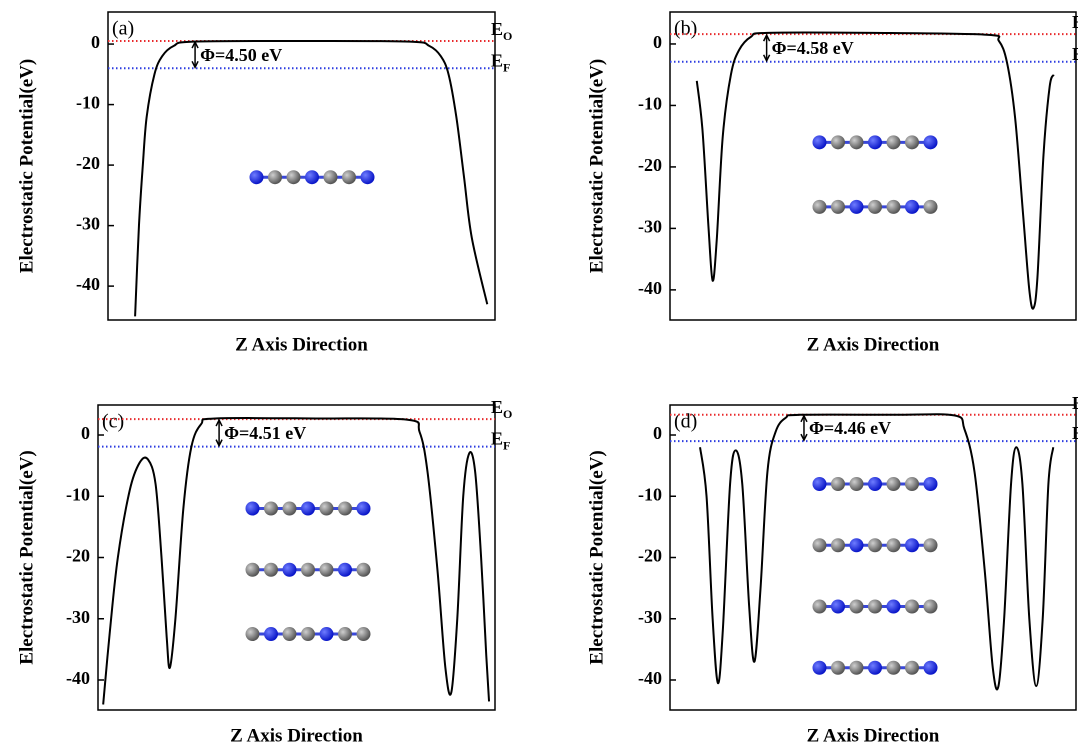 Image resolution: width=1078 pixels, height=746 pixels. What do you see at coordinates (123, 29) in the screenshot?
I see `panel-label: (a)` at bounding box center [123, 29].